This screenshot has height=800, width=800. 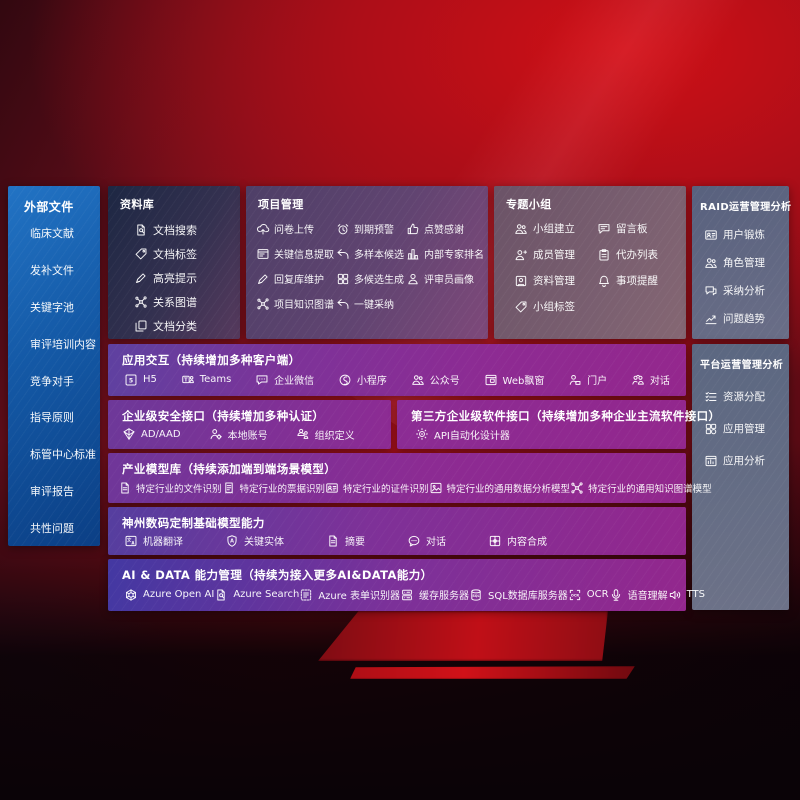 I want to click on interaction-item-list: 5 H5 T Teams 企业微信 小程序 公众号 Web飘窗 门户 对话, so click(x=397, y=383).